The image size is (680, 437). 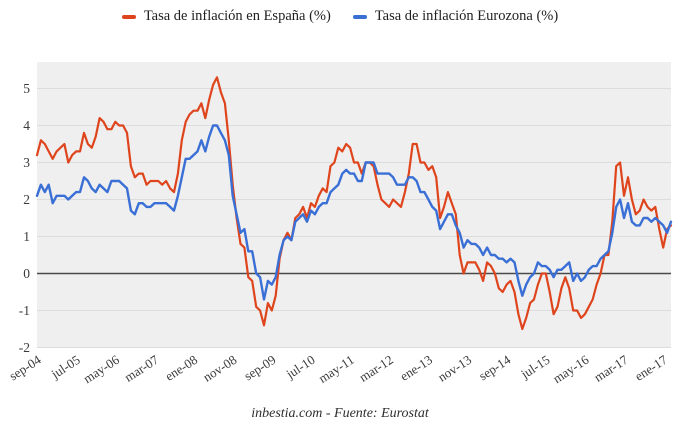 What do you see at coordinates (181, 368) in the screenshot?
I see `x-tick-label: ene-08` at bounding box center [181, 368].